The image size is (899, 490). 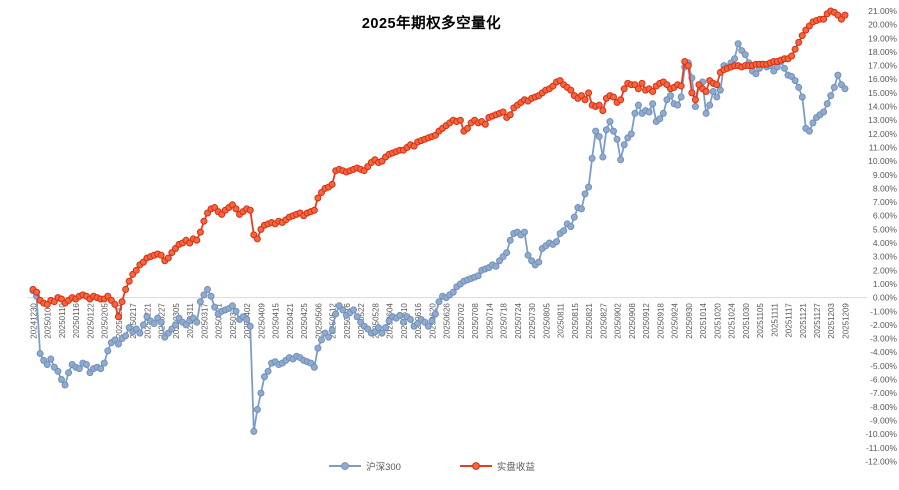 What do you see at coordinates (431, 24) in the screenshot?
I see `chart-title: 2025年期权多空量化` at bounding box center [431, 24].